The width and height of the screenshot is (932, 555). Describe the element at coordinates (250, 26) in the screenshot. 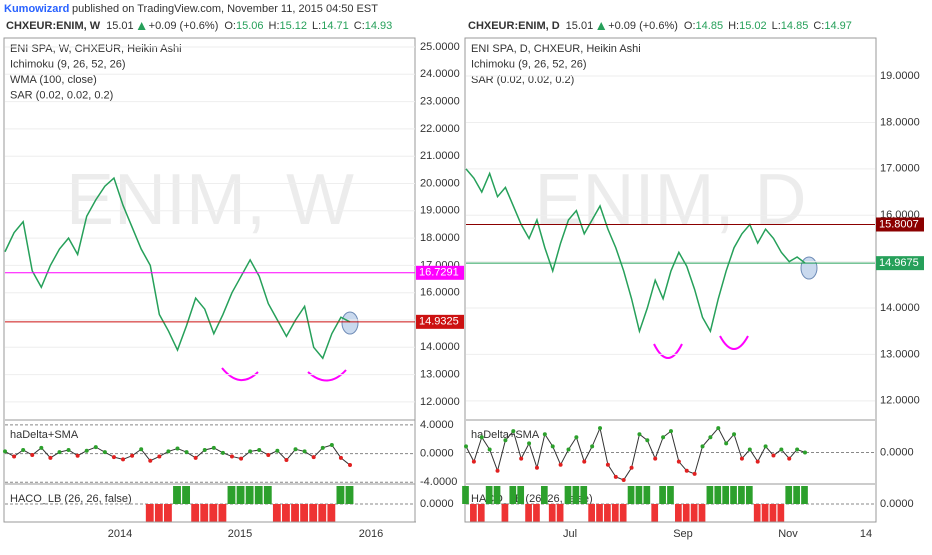

I see `ohlc-value: 15.06` at that location.